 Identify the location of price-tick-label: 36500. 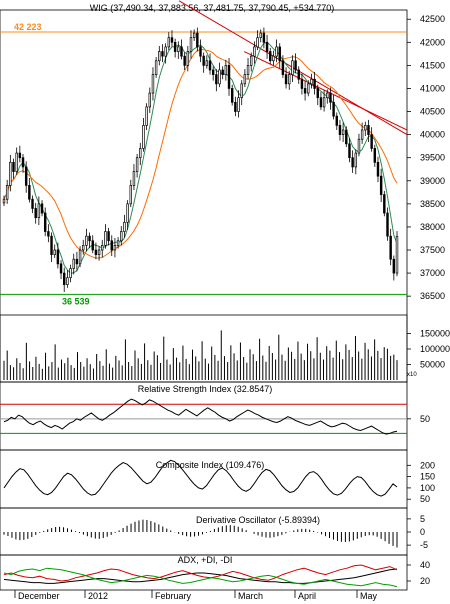
(432, 296).